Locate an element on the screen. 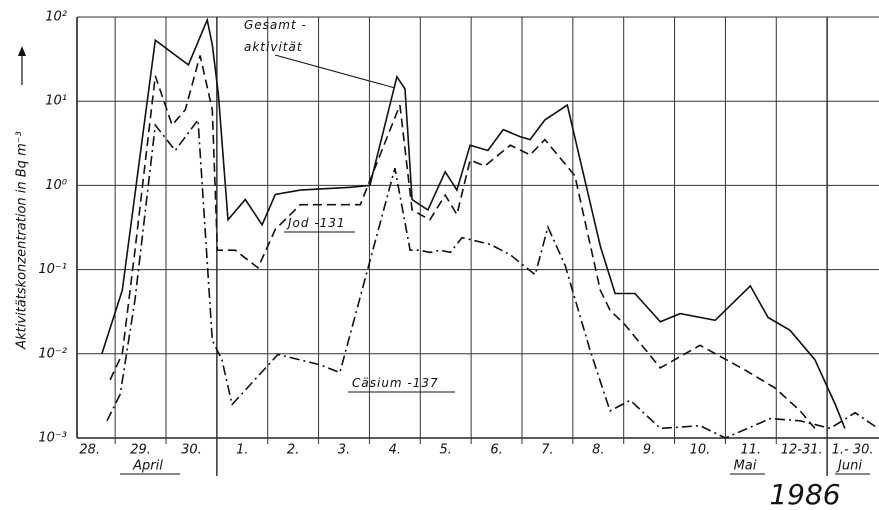  x-tick-label: 7. is located at coordinates (547, 450).